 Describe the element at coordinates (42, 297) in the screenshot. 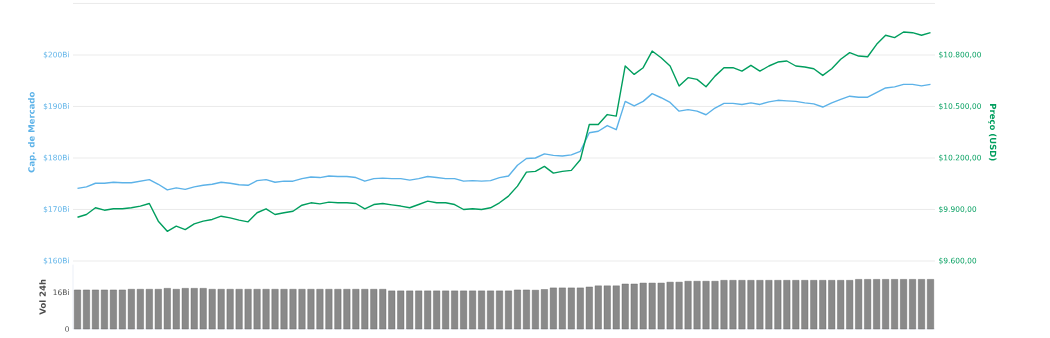

I see `y-axis-title: Vol 24h` at that location.